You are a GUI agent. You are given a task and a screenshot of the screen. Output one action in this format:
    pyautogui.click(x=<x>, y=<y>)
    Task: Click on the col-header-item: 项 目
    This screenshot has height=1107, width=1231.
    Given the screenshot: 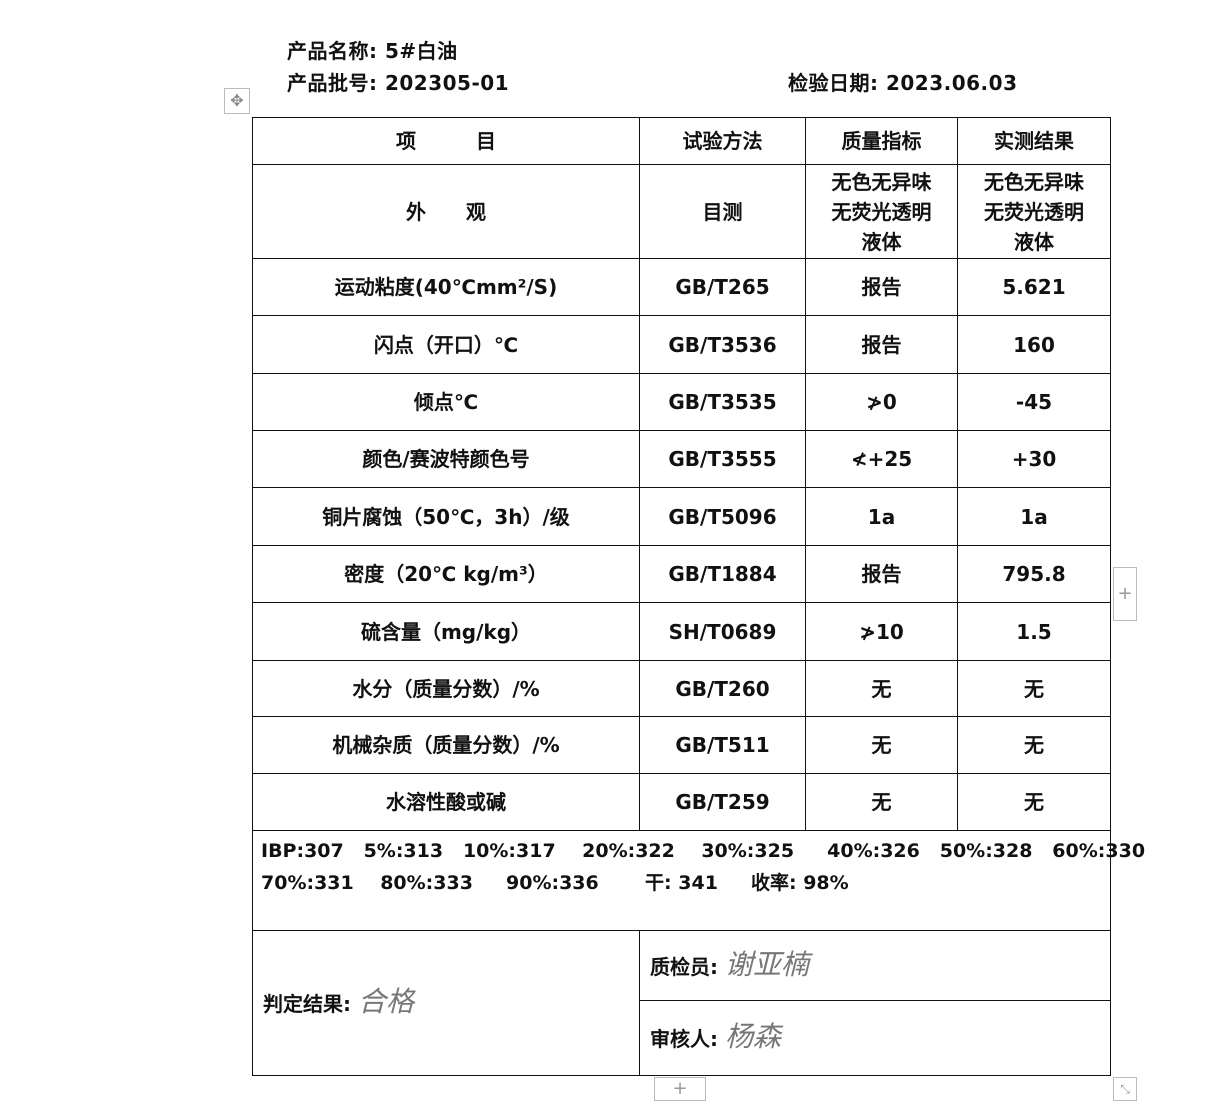 What is the action you would take?
    pyautogui.click(x=446, y=141)
    